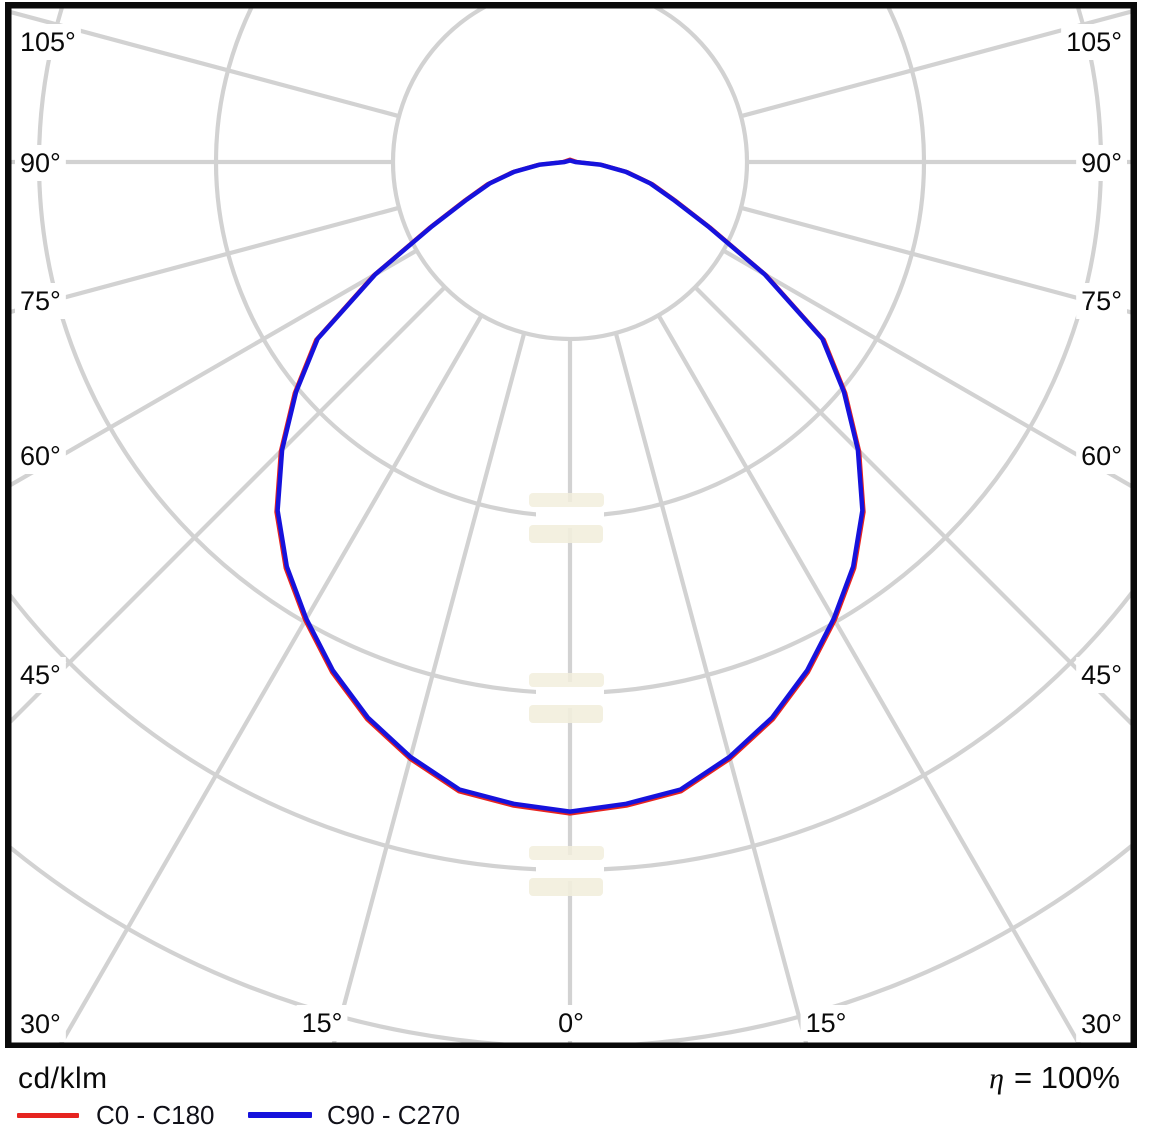  I want to click on eta-symbol: η, so click(996, 1078).